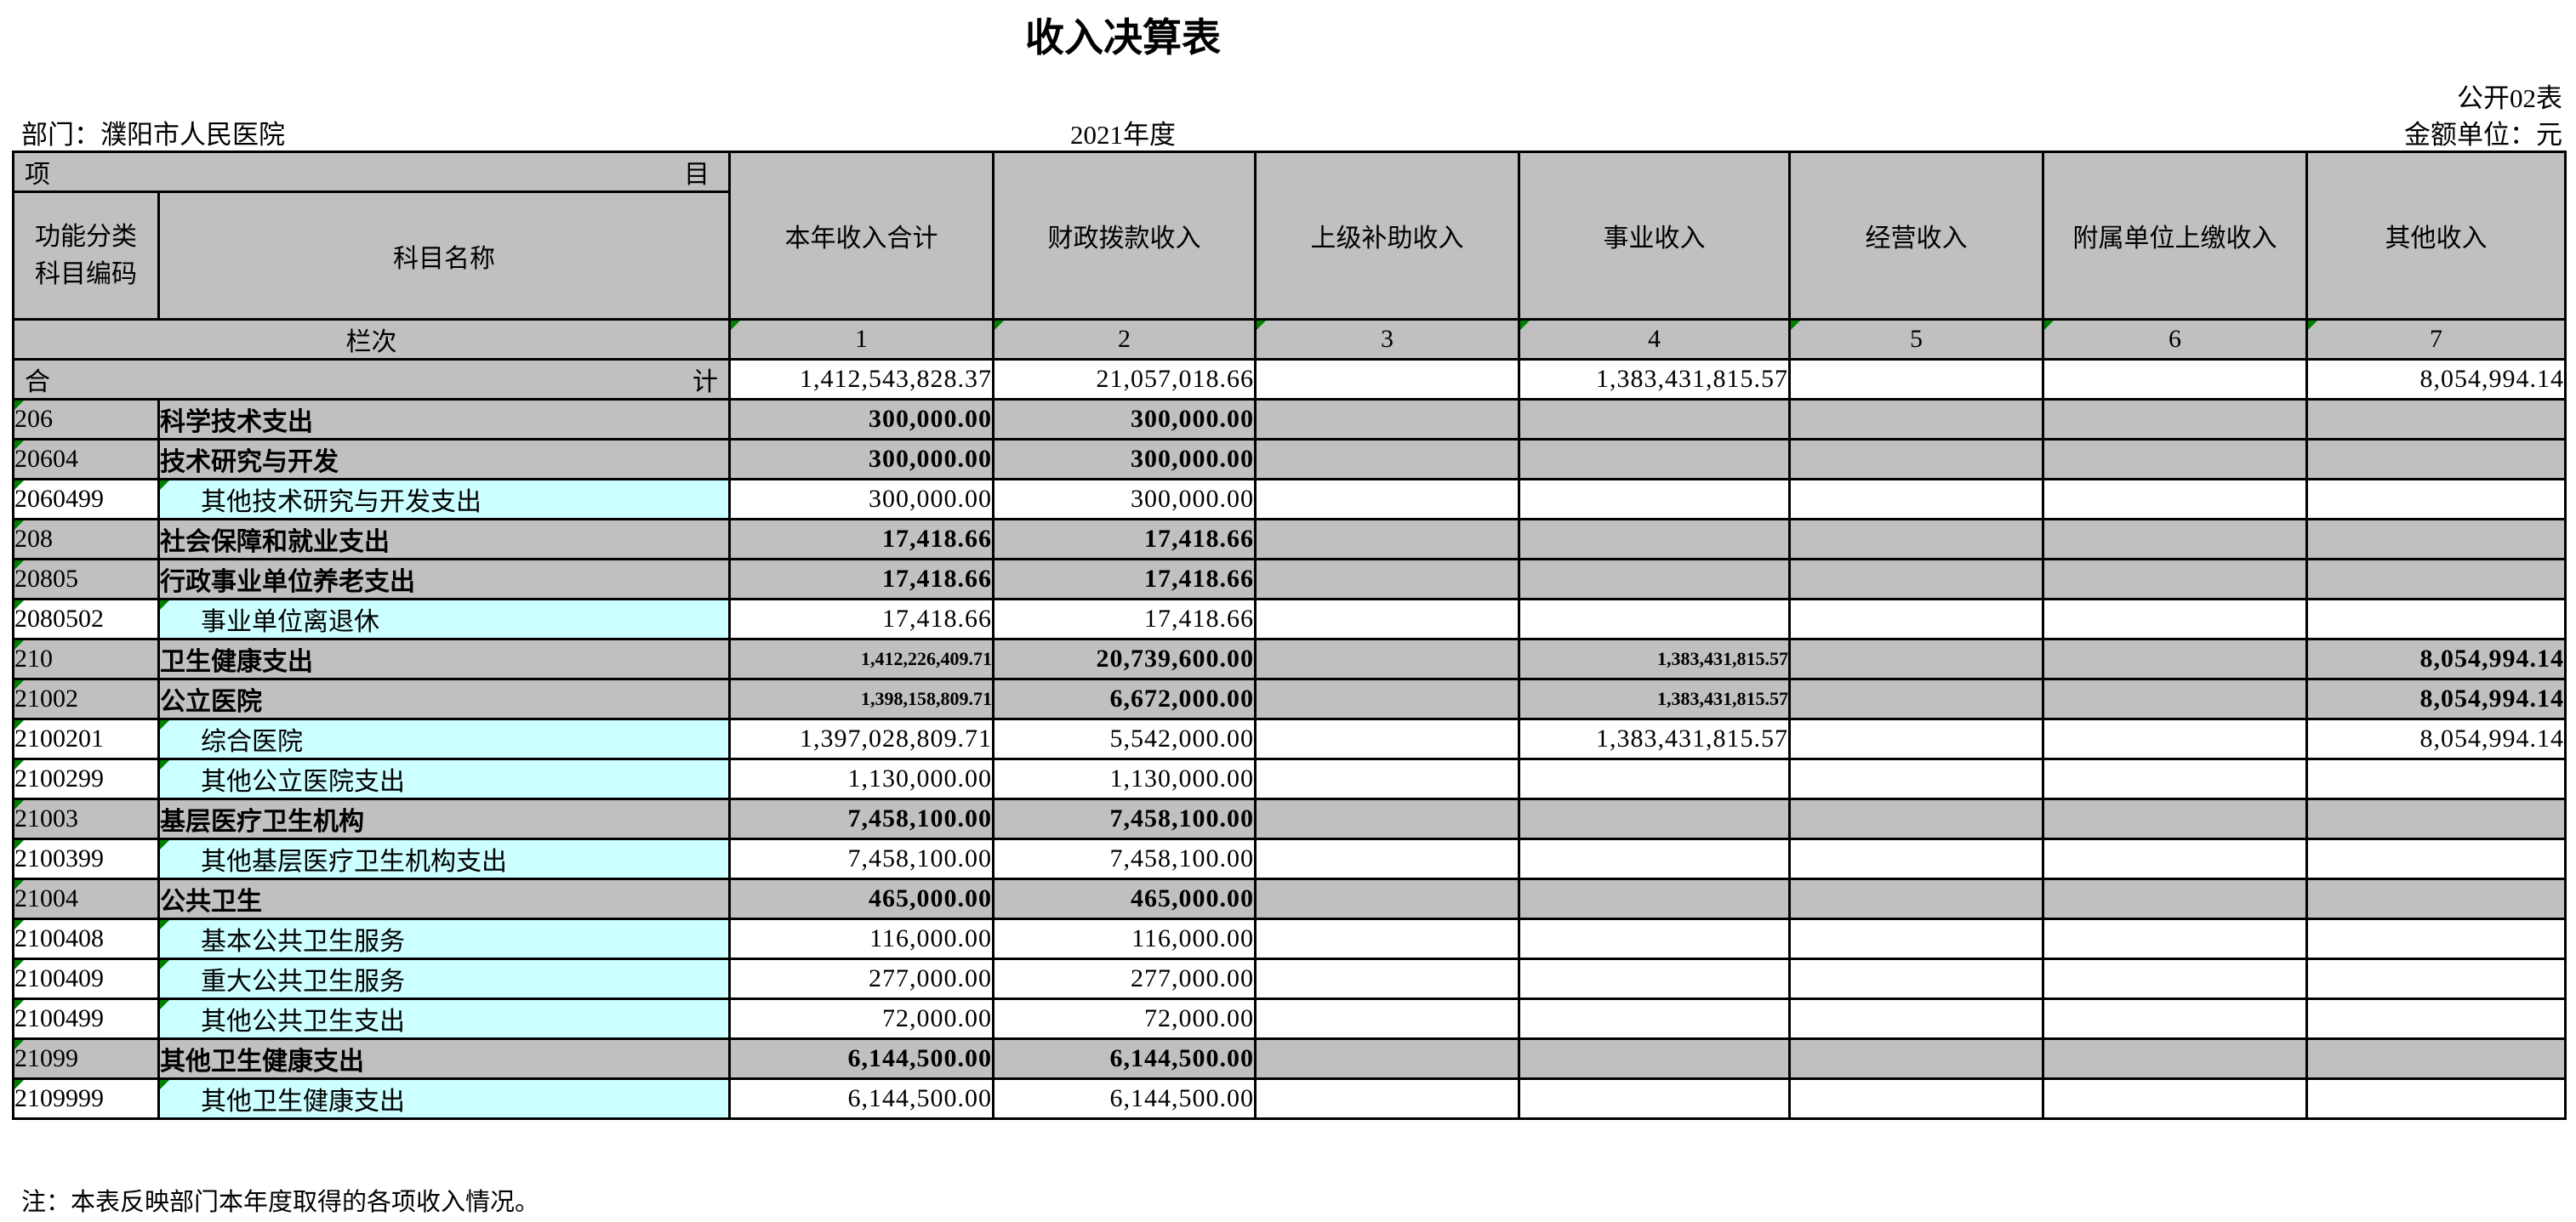  I want to click on table-row: 21003 基层医疗卫生机构 7,458,100.00 7,458,100.00, so click(1289, 819).